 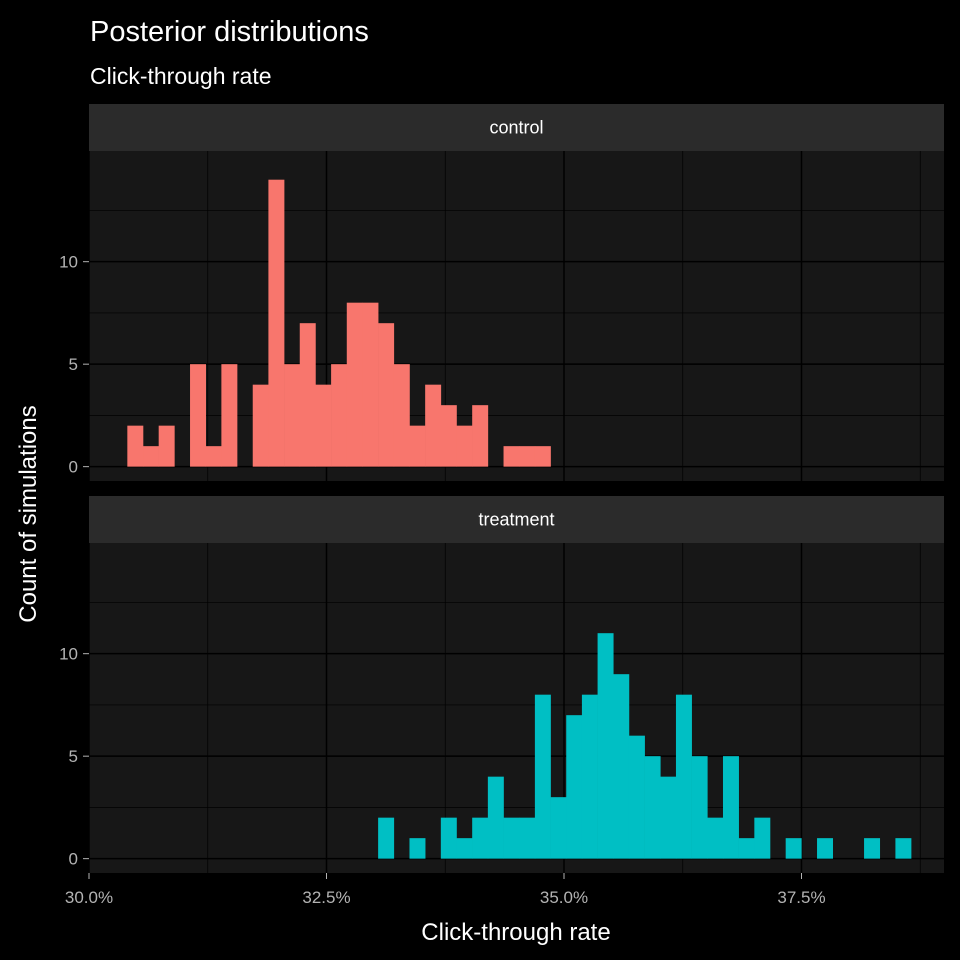 I want to click on facet-strip-label: treatment, so click(x=516, y=520).